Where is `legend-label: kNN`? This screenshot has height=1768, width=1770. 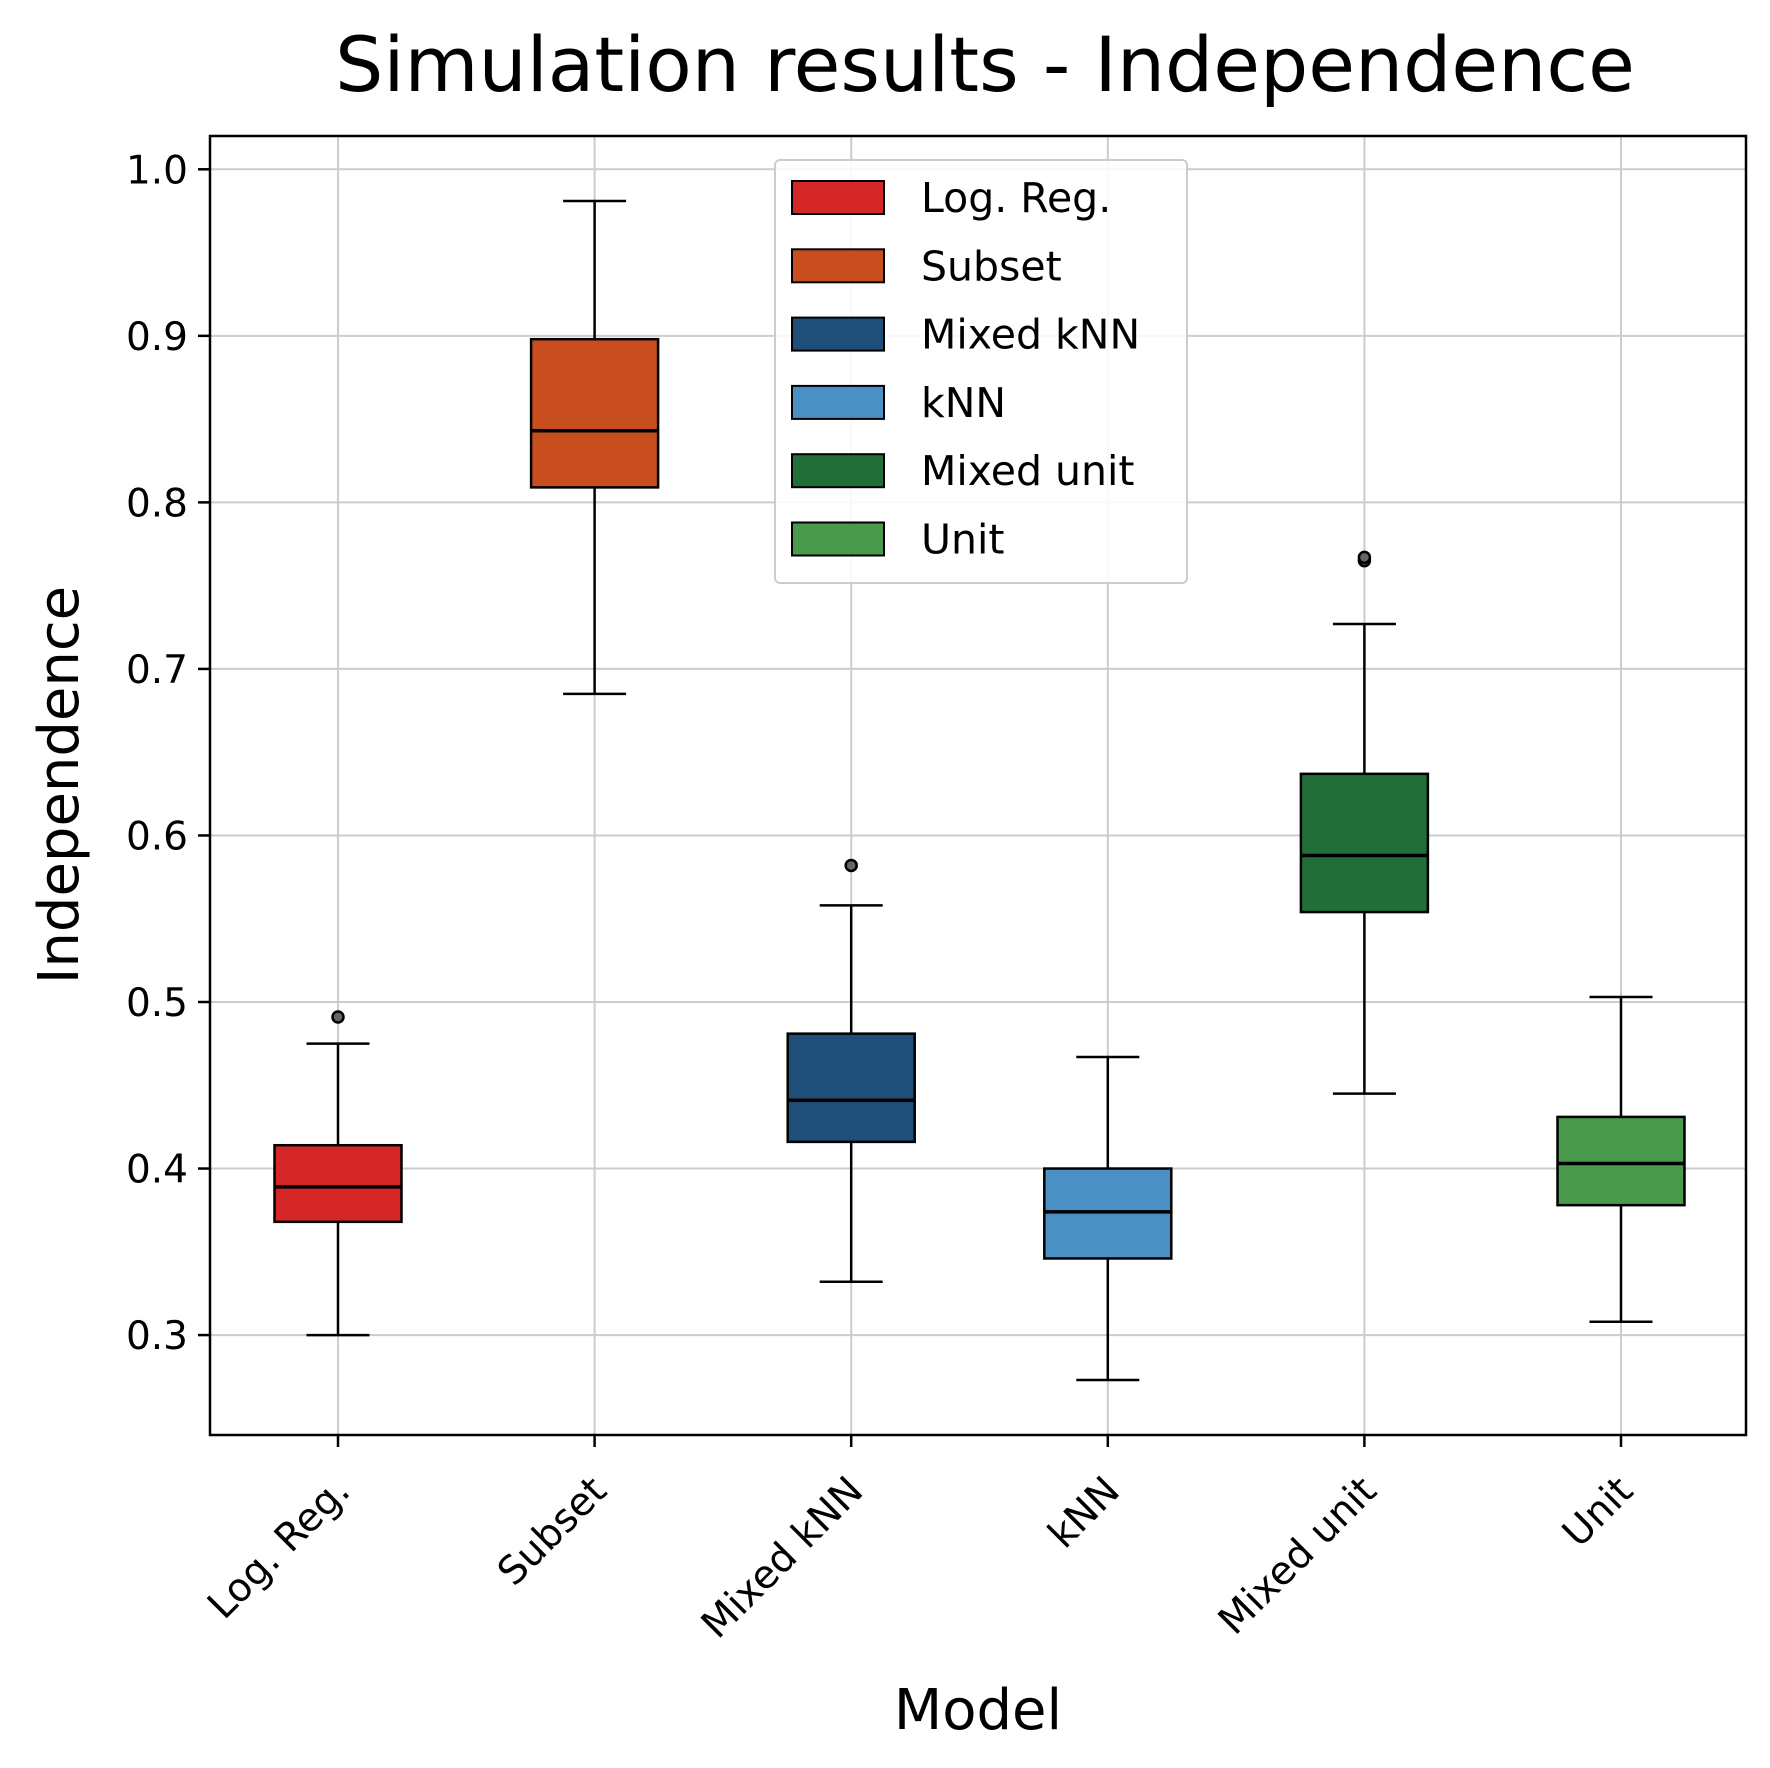 legend-label: kNN is located at coordinates (963, 403).